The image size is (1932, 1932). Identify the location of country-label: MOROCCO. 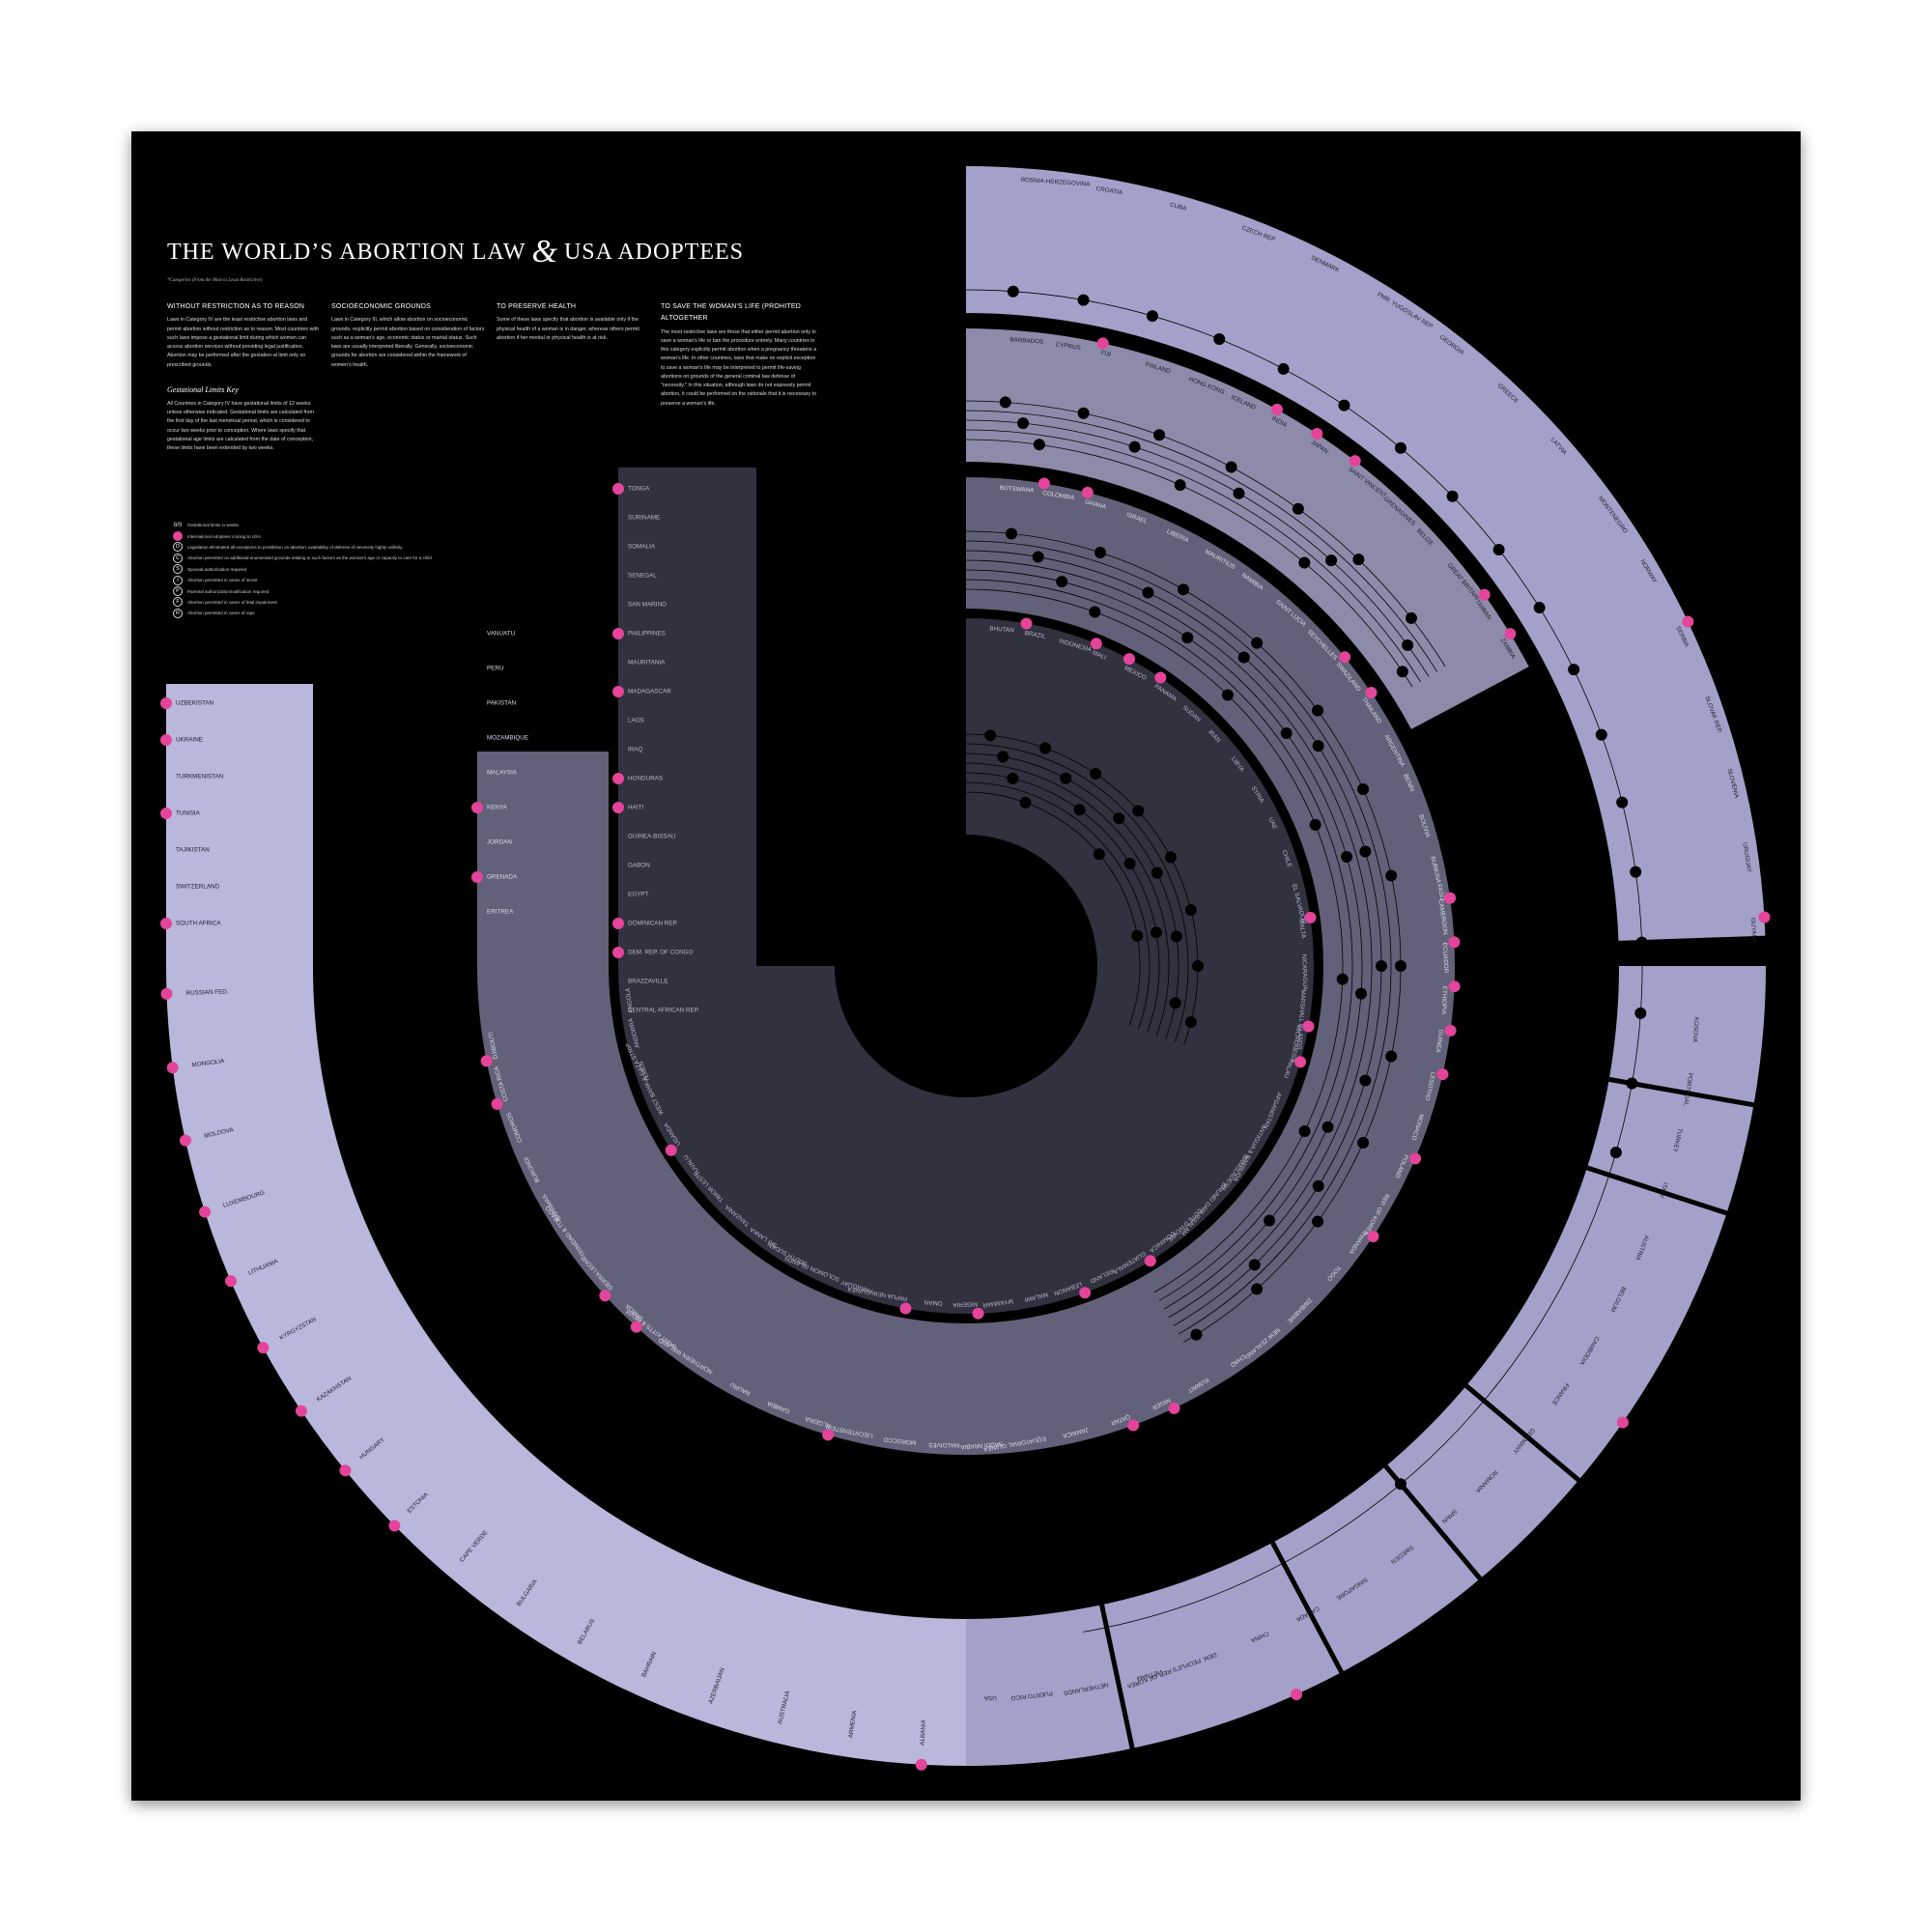
(899, 1440).